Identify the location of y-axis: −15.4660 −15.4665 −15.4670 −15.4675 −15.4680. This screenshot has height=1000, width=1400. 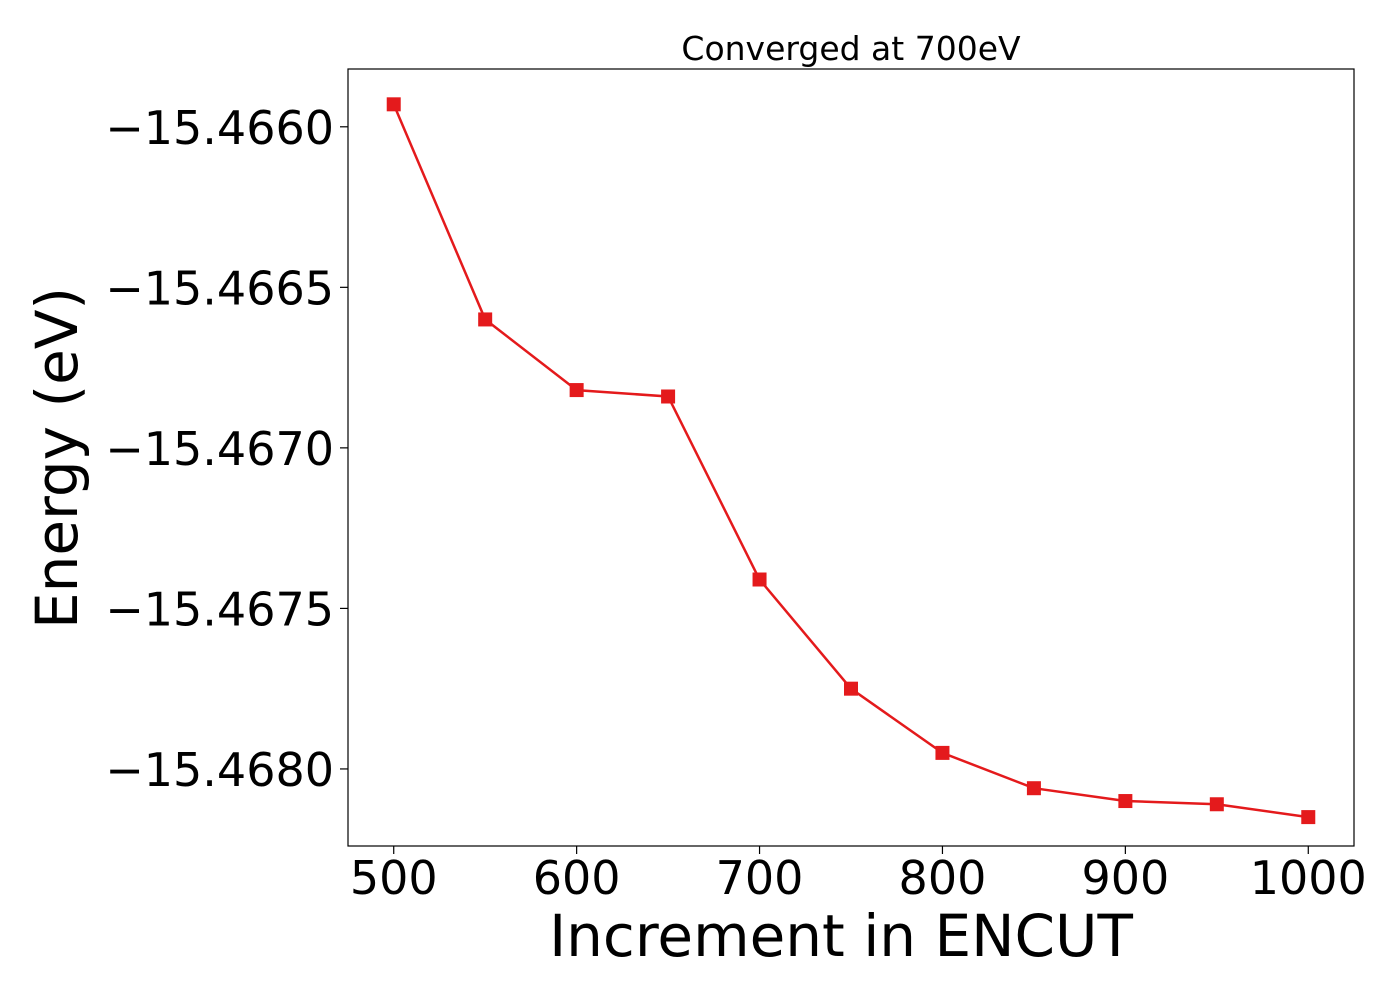
(226, 449).